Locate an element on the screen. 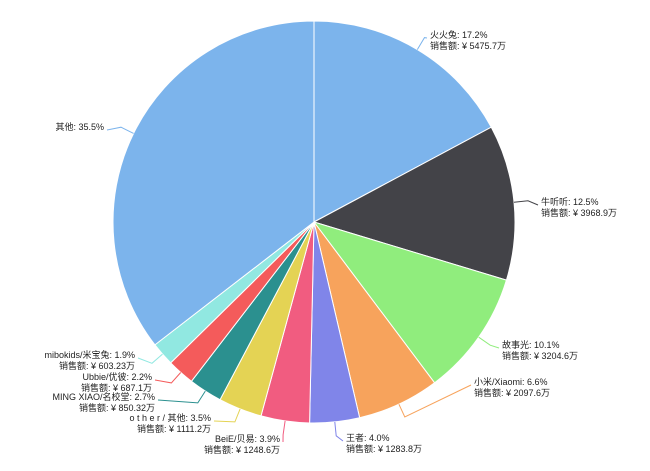  slice-sales-7: 销售额: ¥ 850.32万 is located at coordinates (117, 407).